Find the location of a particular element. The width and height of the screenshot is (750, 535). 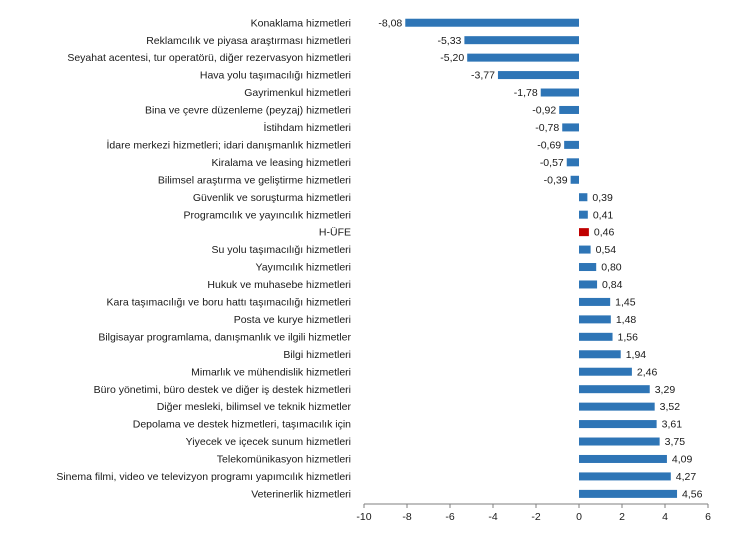

data-label: -0,57 is located at coordinates (552, 163).